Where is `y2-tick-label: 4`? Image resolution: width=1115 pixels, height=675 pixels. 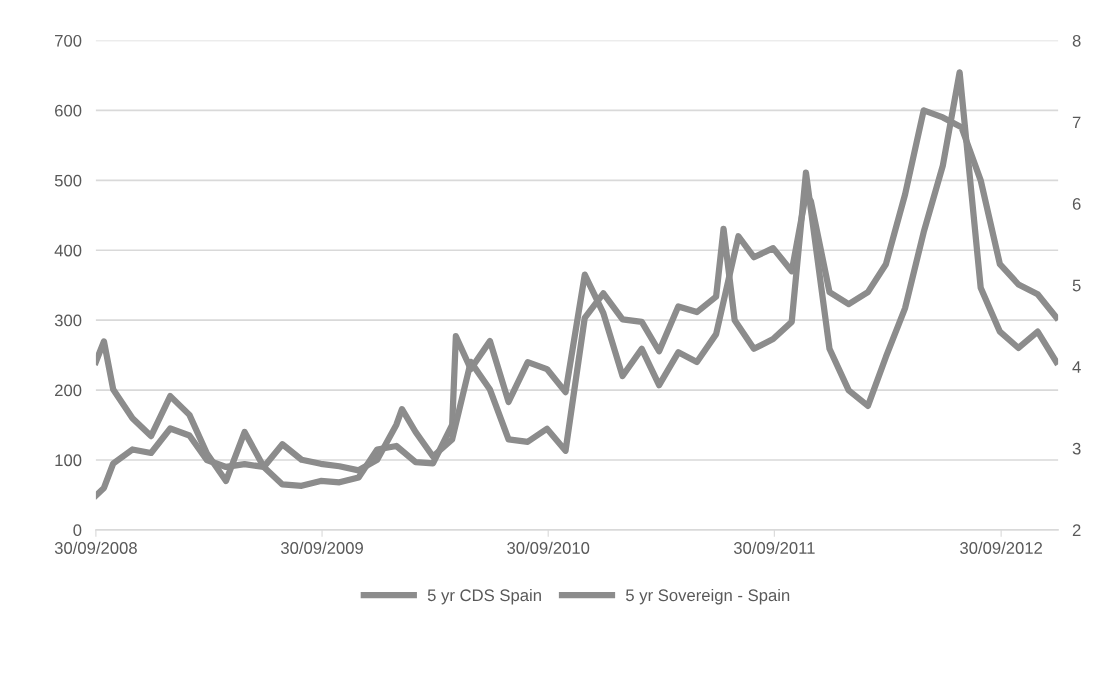
y2-tick-label: 4 is located at coordinates (1076, 367).